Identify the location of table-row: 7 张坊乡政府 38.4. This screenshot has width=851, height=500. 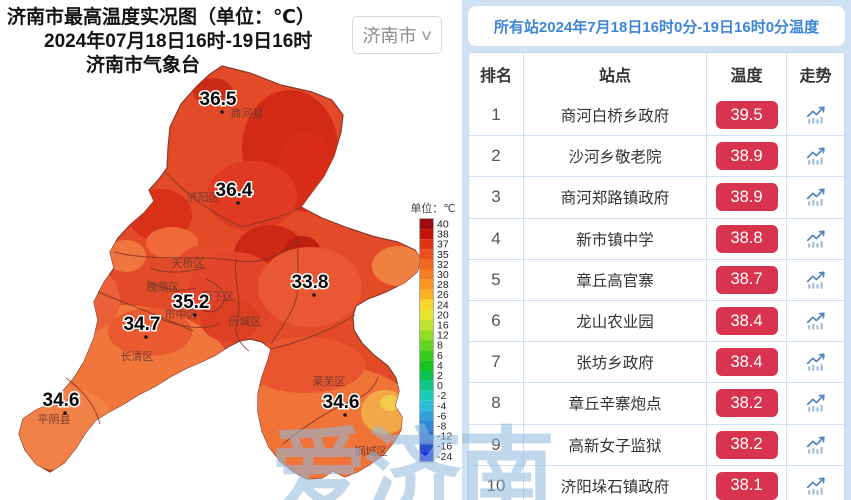
(656, 362).